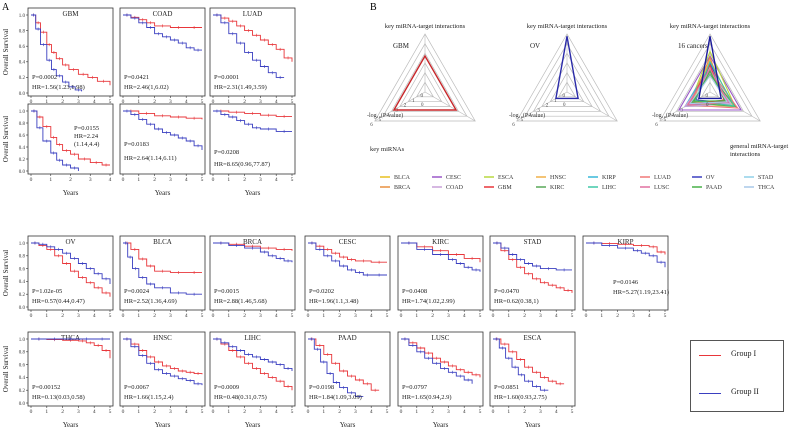  What do you see at coordinates (162, 150) in the screenshot?
I see `km-panel-coad-ii: 0 1 2 3 4 5 P=0.0183 HR=2.64(1.14,6.11) Years` at bounding box center [162, 150].